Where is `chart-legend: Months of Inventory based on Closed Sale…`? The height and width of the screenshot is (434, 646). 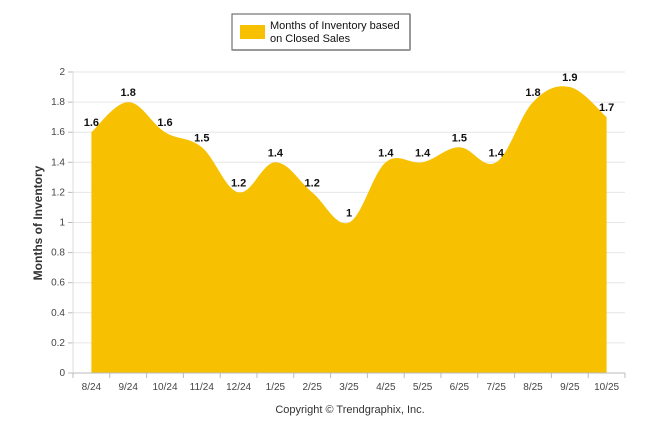
chart-legend: Months of Inventory based on Closed Sale… is located at coordinates (321, 32).